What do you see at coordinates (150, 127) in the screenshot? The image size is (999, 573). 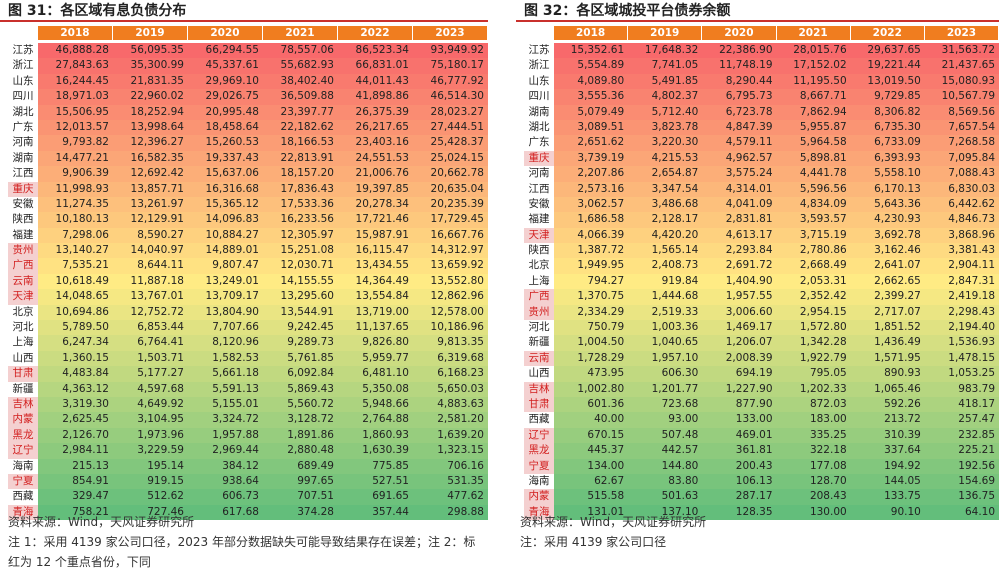 I see `value-cell: 13,998.64` at bounding box center [150, 127].